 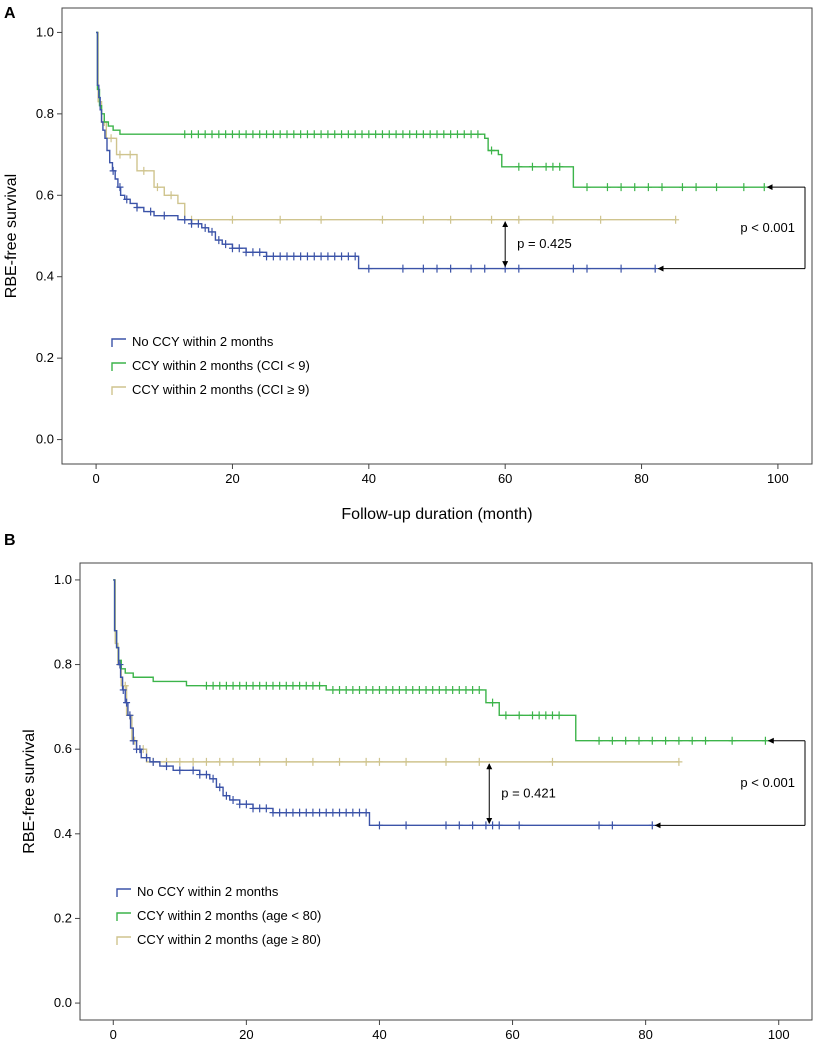 What do you see at coordinates (246, 1034) in the screenshot?
I see `x-tick-label: 20` at bounding box center [246, 1034].